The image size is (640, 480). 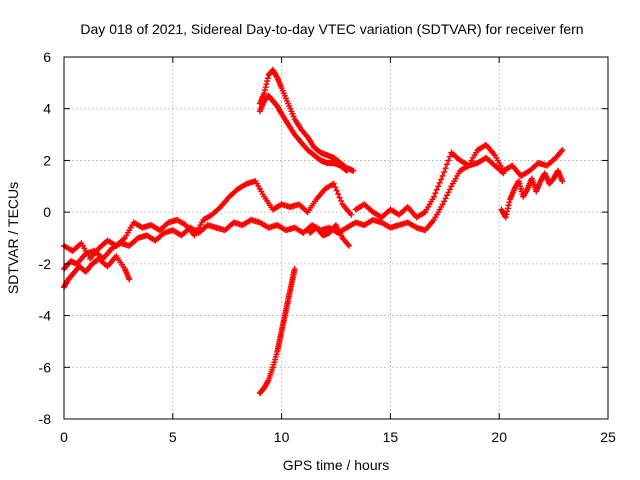 What do you see at coordinates (329, 235) in the screenshot?
I see `series-track-dip` at bounding box center [329, 235].